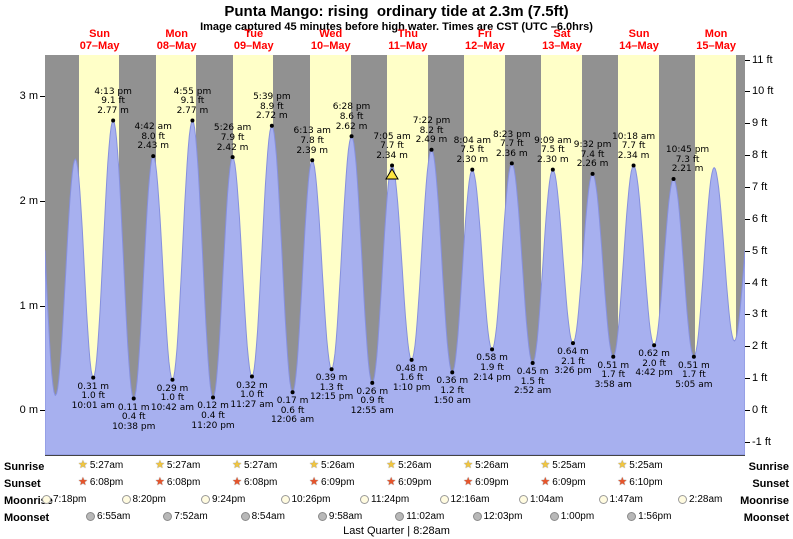 This screenshot has width=793, height=539. What do you see at coordinates (113, 110) in the screenshot?
I see `tide-annotation-line: 2.77 m` at bounding box center [113, 110].